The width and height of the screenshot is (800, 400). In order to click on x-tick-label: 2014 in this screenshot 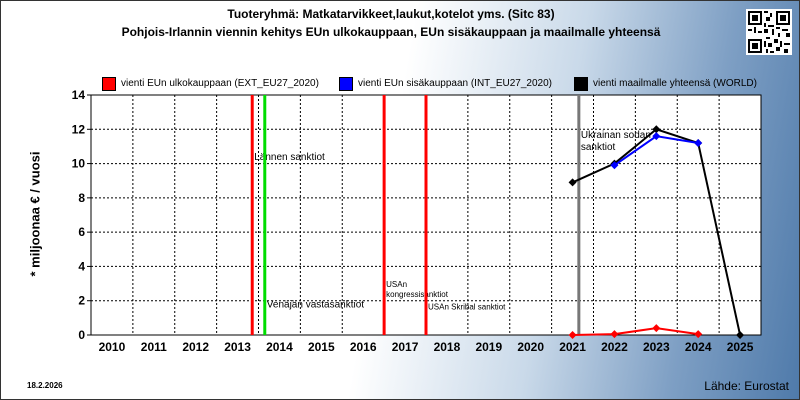, I will do `click(279, 347)`.